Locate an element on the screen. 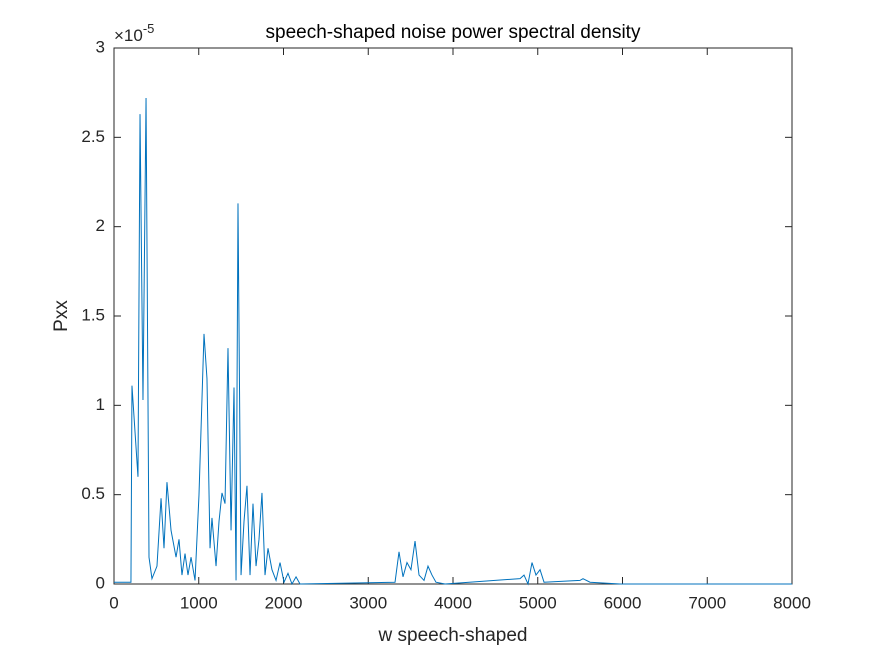  x-tick-label: 7000 is located at coordinates (707, 602).